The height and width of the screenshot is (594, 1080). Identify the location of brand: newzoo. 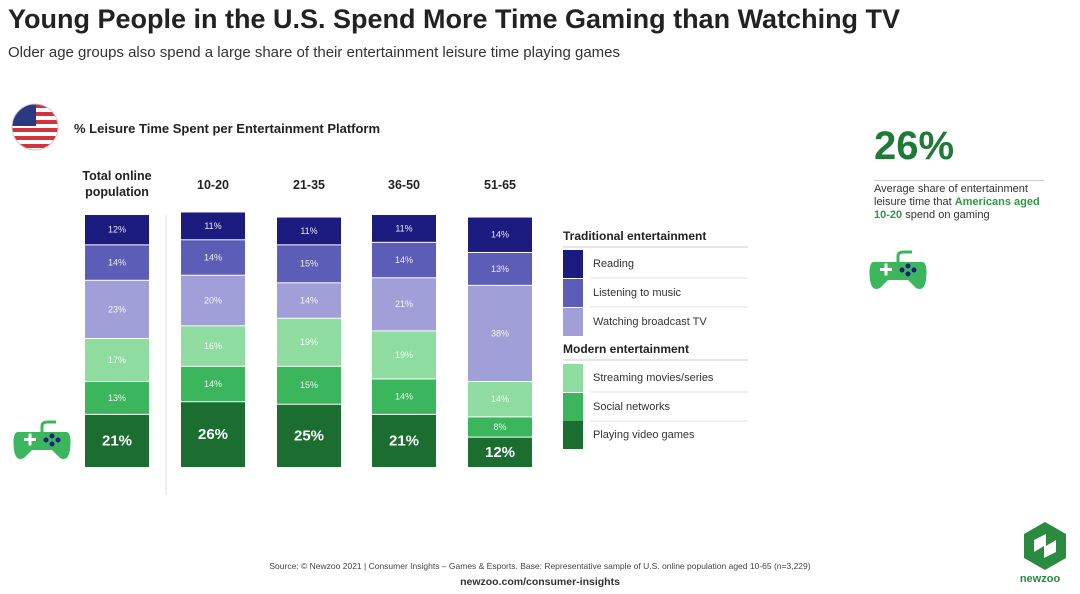
(1040, 579).